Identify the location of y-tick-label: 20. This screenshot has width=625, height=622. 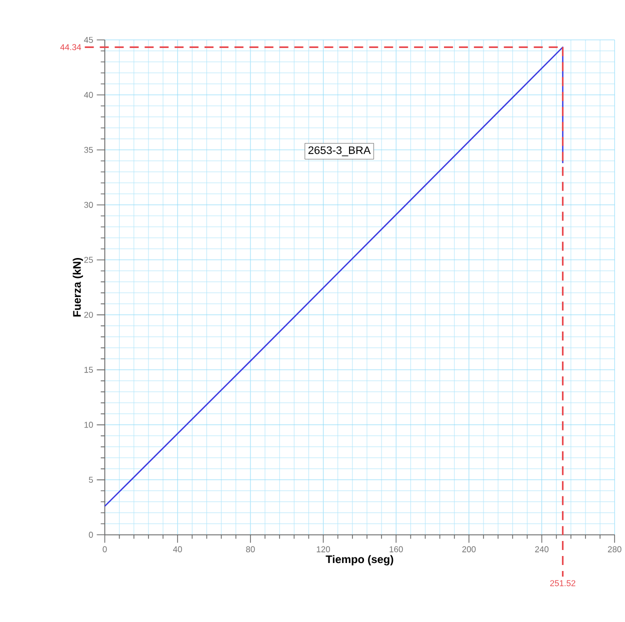
(88, 315).